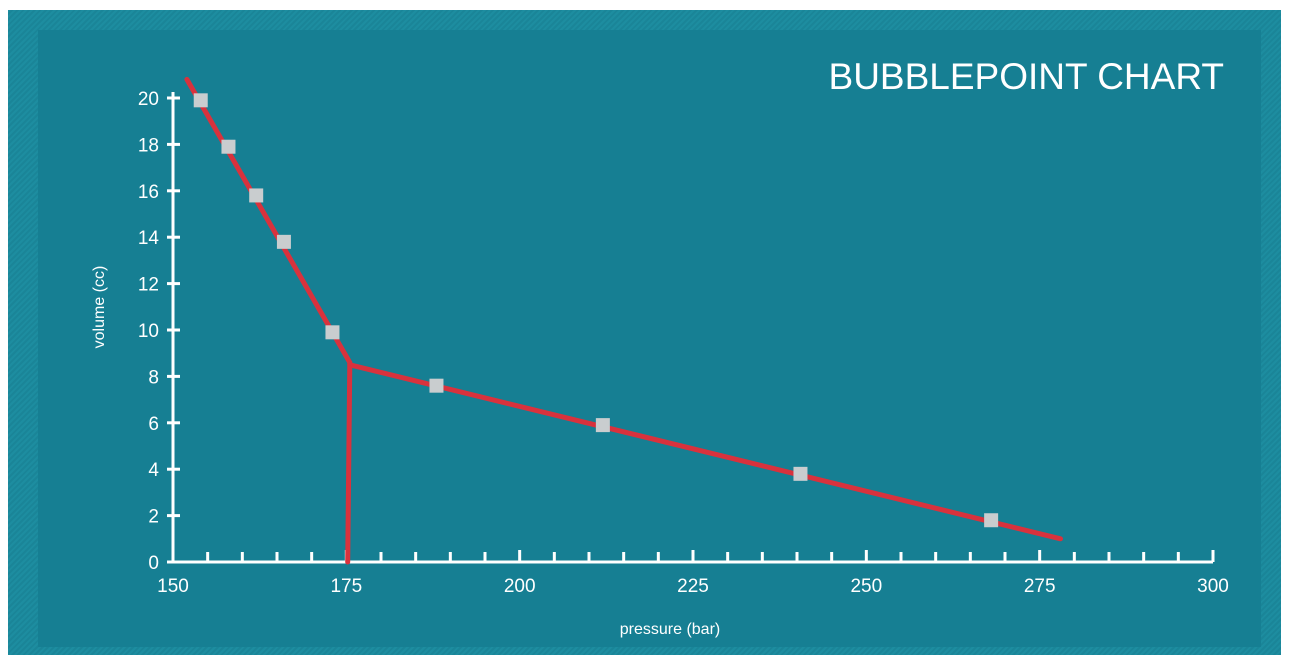  What do you see at coordinates (670, 629) in the screenshot?
I see `x-axis-title: pressure (bar)` at bounding box center [670, 629].